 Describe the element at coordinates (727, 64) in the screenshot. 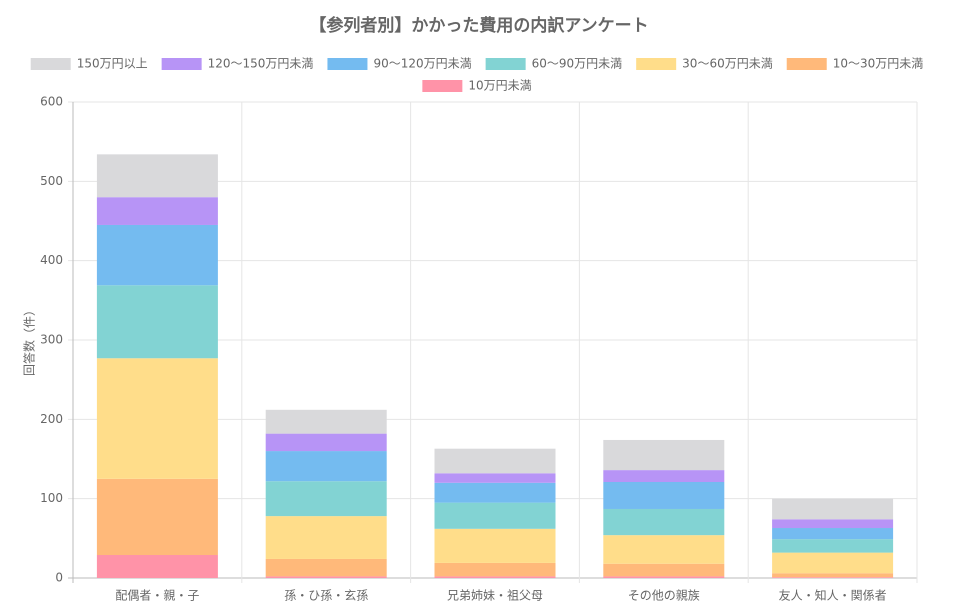

I see `legend-label: 30〜60万円未満` at that location.